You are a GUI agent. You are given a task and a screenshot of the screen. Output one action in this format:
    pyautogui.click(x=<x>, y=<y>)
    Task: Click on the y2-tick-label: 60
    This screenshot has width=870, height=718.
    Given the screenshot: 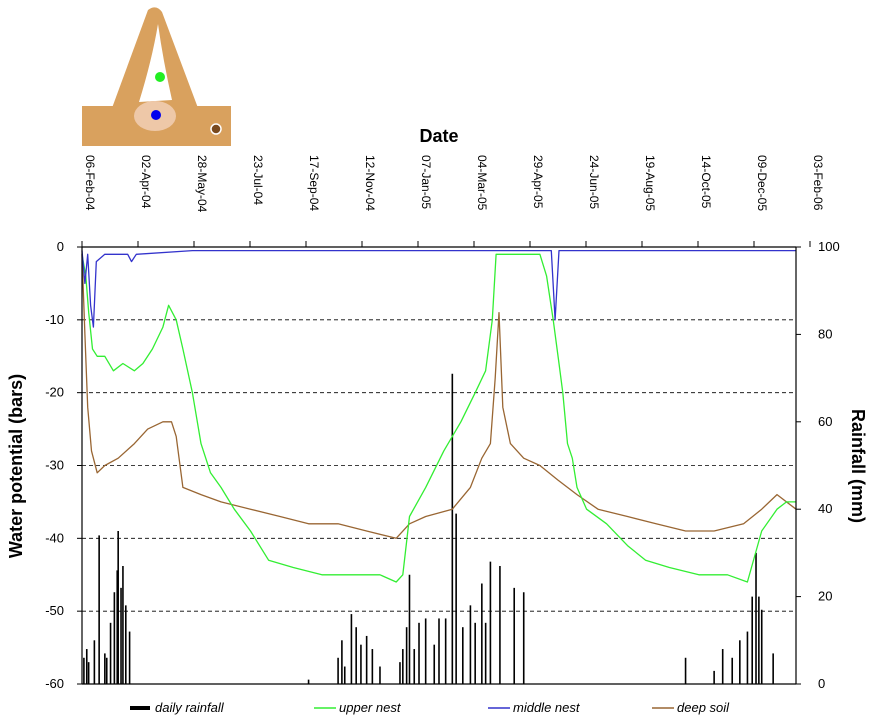 What is the action you would take?
    pyautogui.click(x=825, y=421)
    